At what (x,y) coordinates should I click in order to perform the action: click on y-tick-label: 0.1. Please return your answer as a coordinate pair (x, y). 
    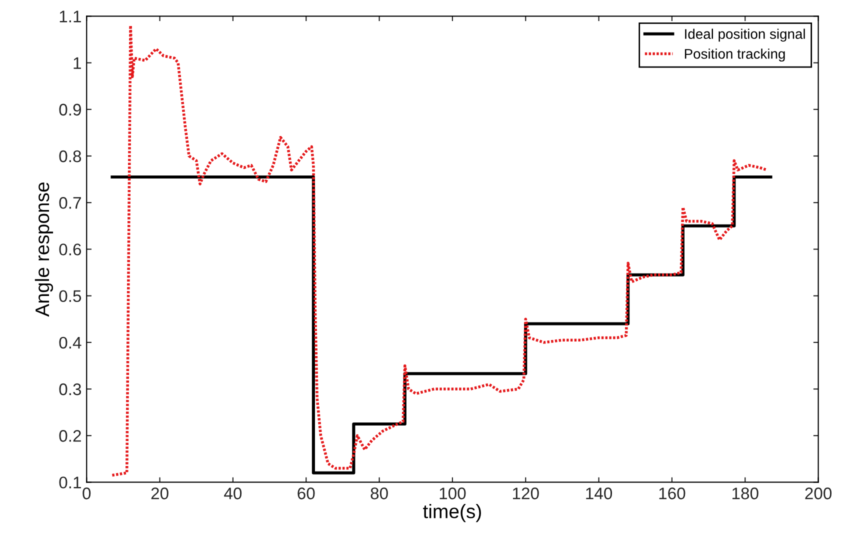
    Looking at the image, I should click on (70, 482).